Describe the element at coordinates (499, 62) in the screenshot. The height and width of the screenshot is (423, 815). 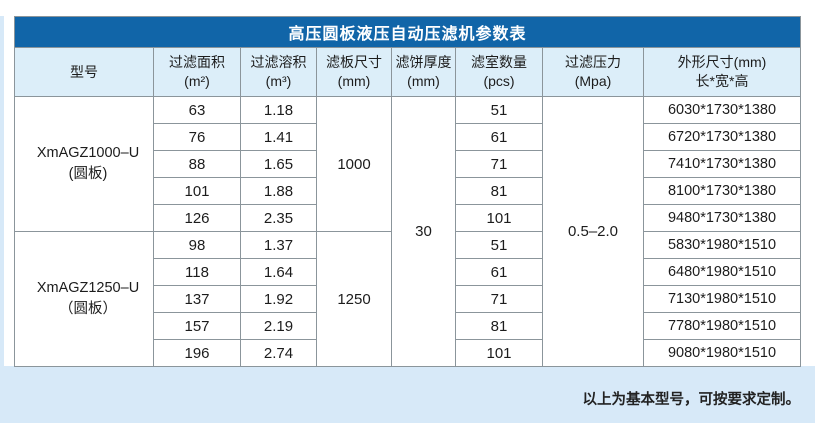
I see `header-label: 滤室数量` at that location.